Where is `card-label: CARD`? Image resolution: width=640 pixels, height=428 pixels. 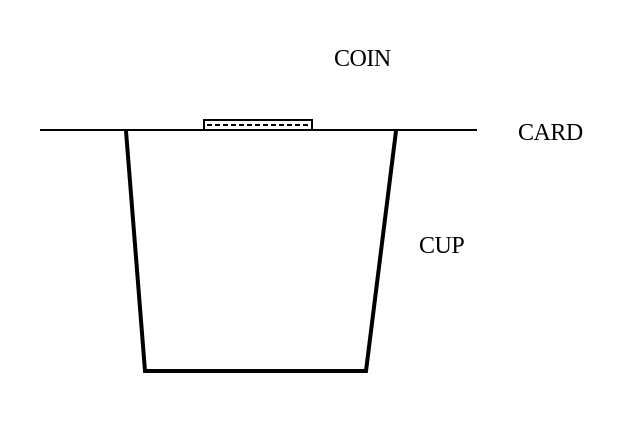
card-label: CARD is located at coordinates (550, 133).